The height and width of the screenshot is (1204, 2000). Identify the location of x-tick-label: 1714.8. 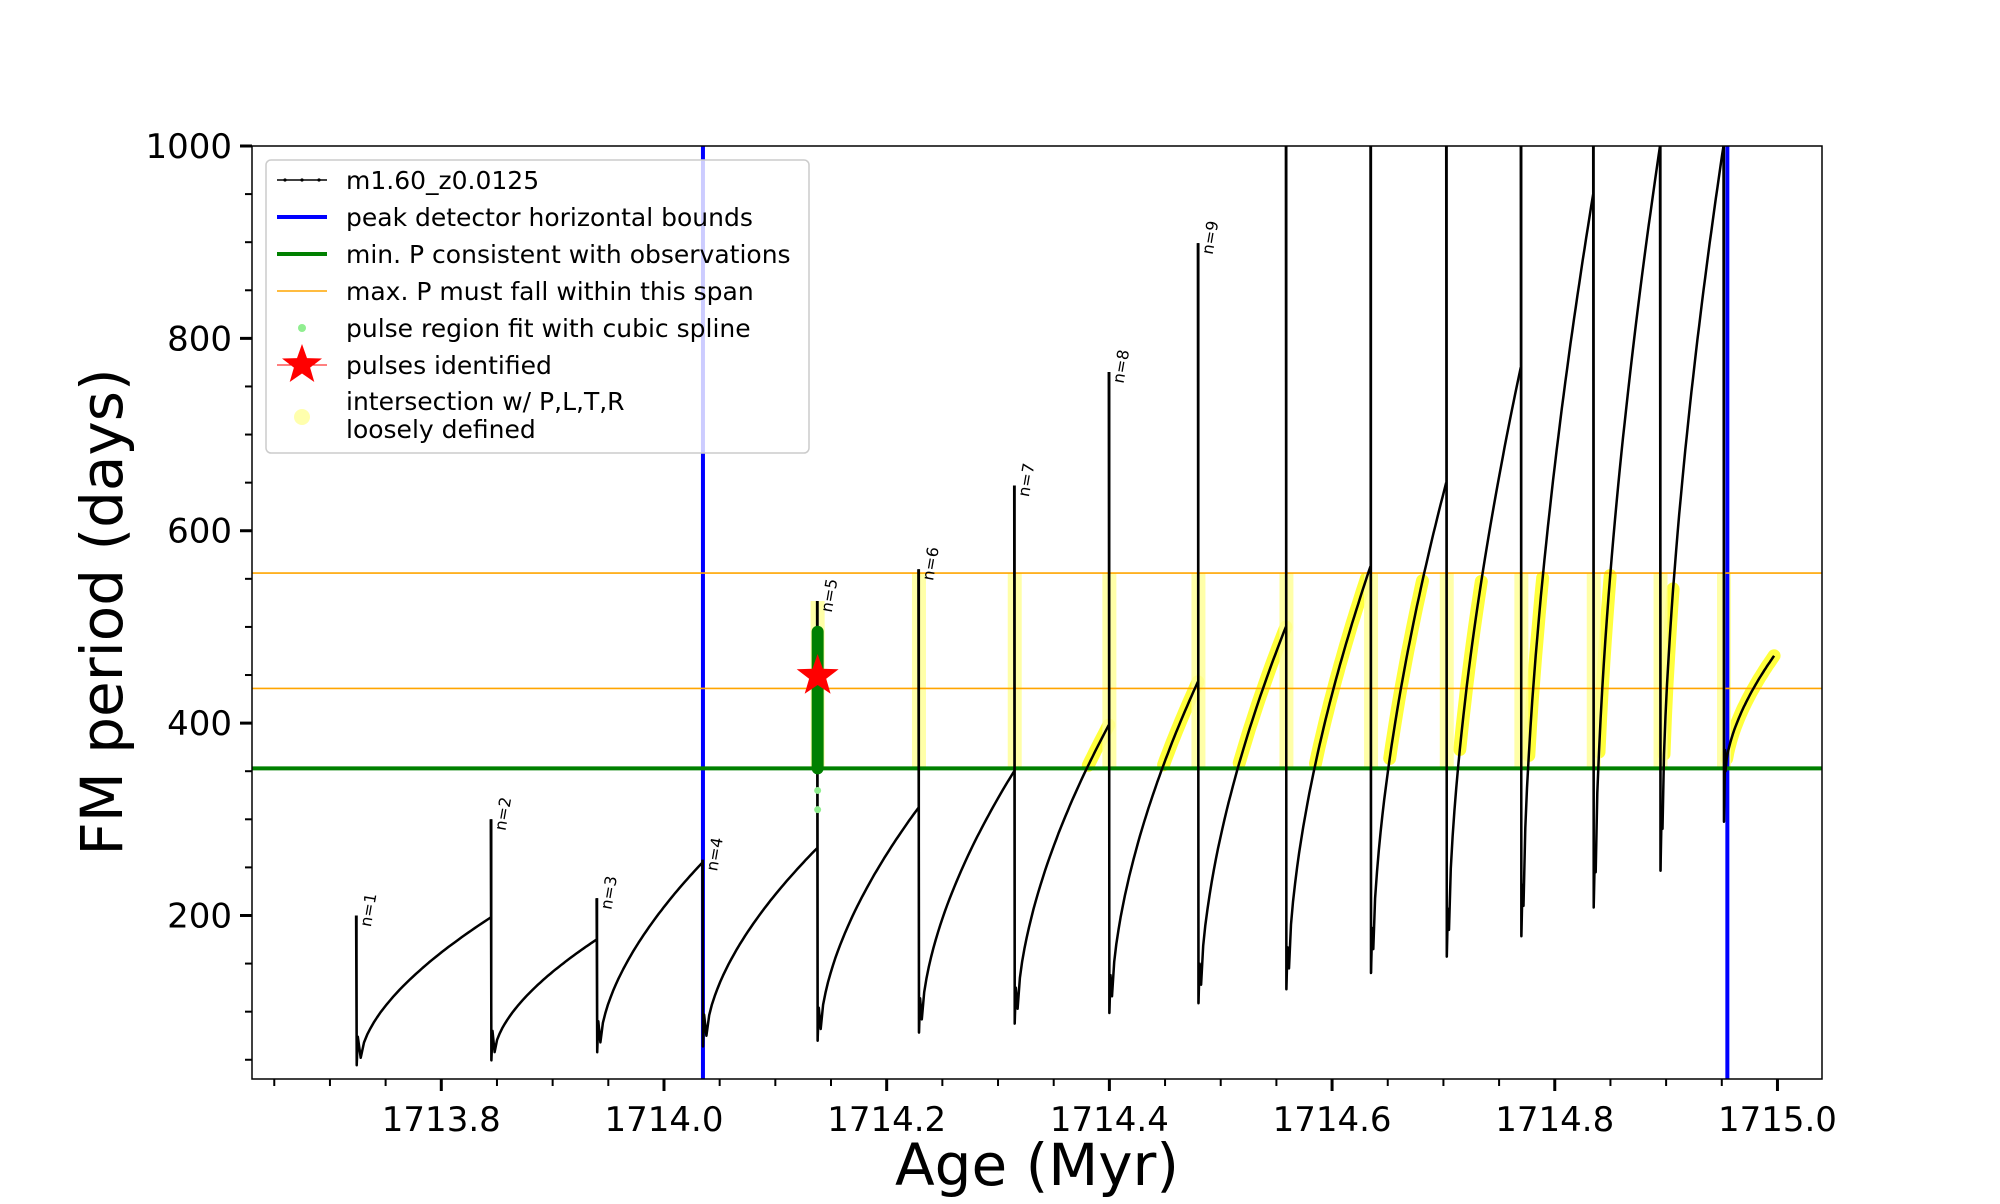
(1554, 1120).